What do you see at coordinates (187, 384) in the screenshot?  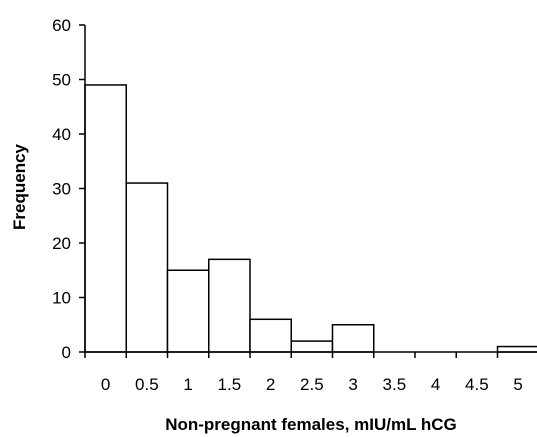 I see `x-tick-label: 1` at bounding box center [187, 384].